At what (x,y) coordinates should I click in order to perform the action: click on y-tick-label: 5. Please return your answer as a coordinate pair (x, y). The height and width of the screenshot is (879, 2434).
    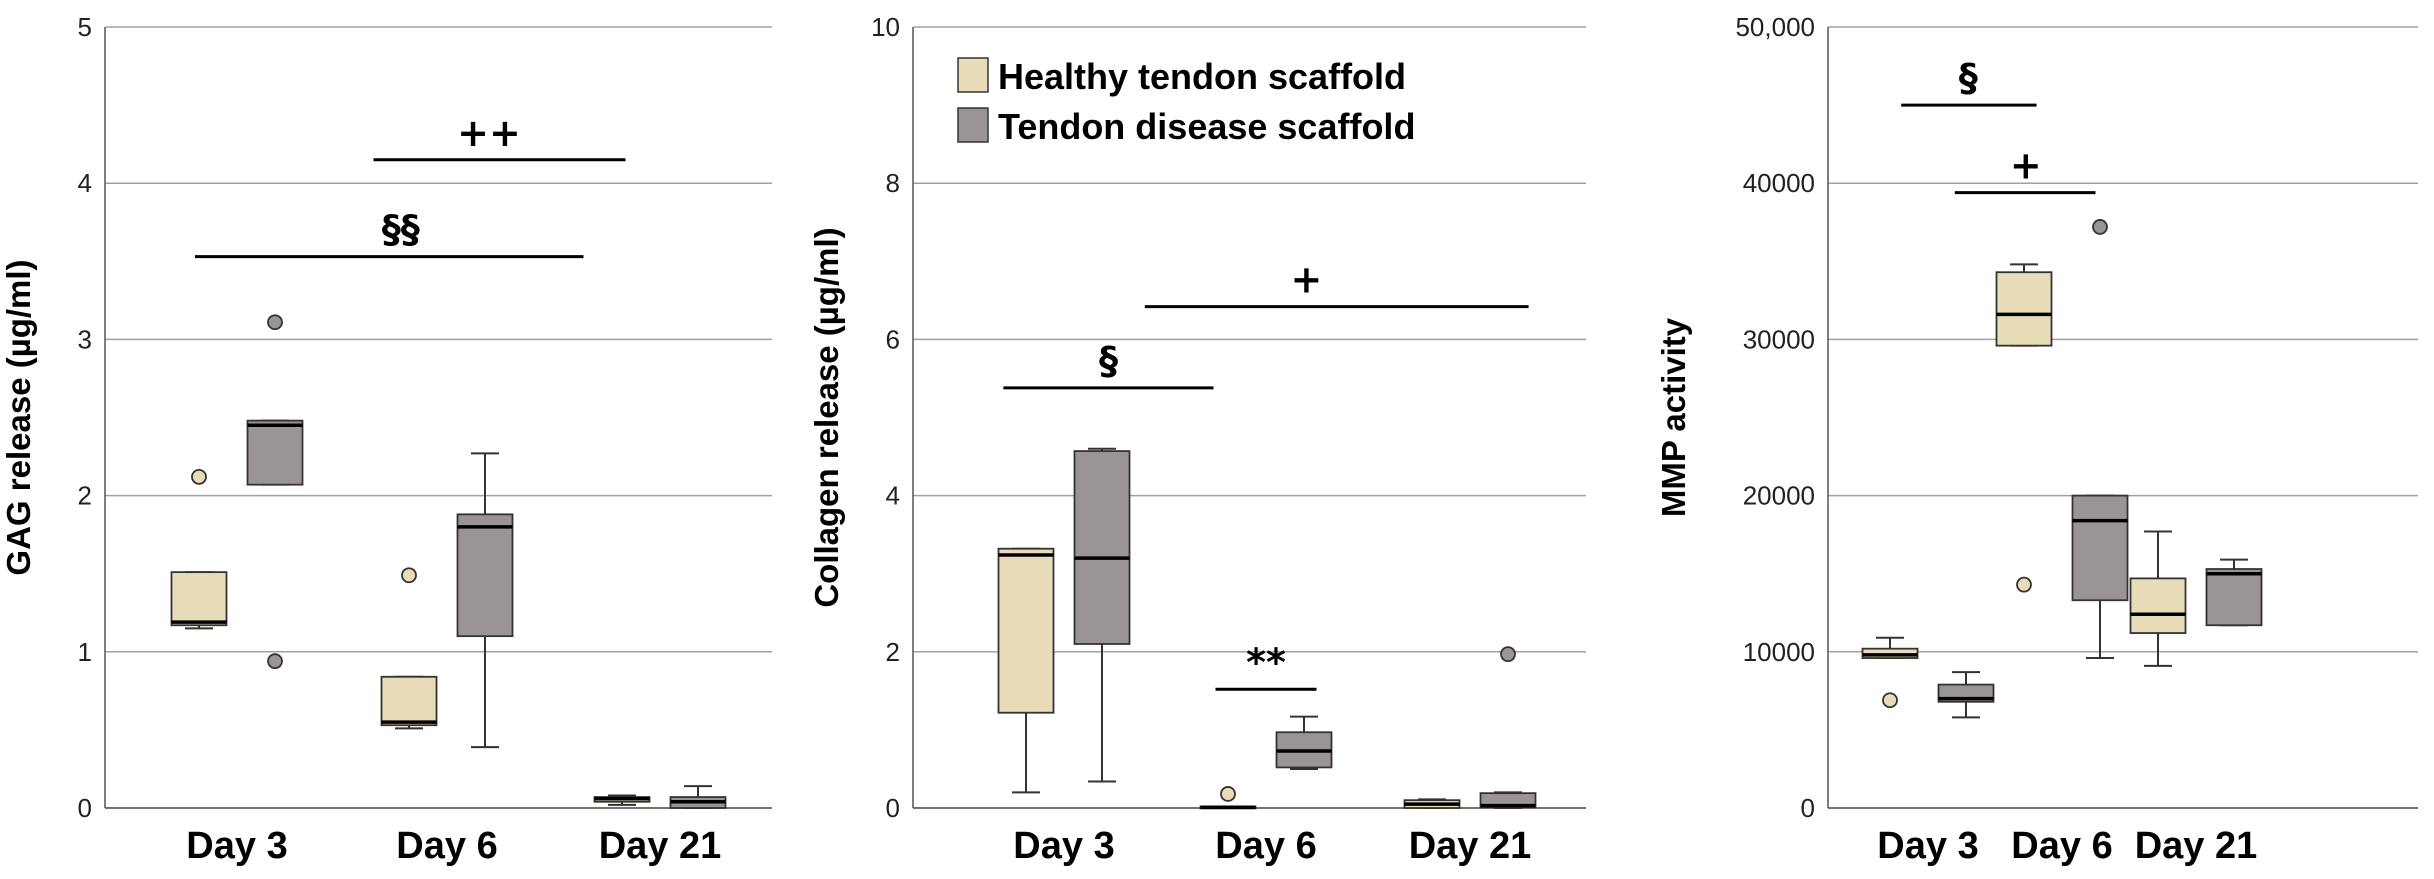
    Looking at the image, I should click on (85, 27).